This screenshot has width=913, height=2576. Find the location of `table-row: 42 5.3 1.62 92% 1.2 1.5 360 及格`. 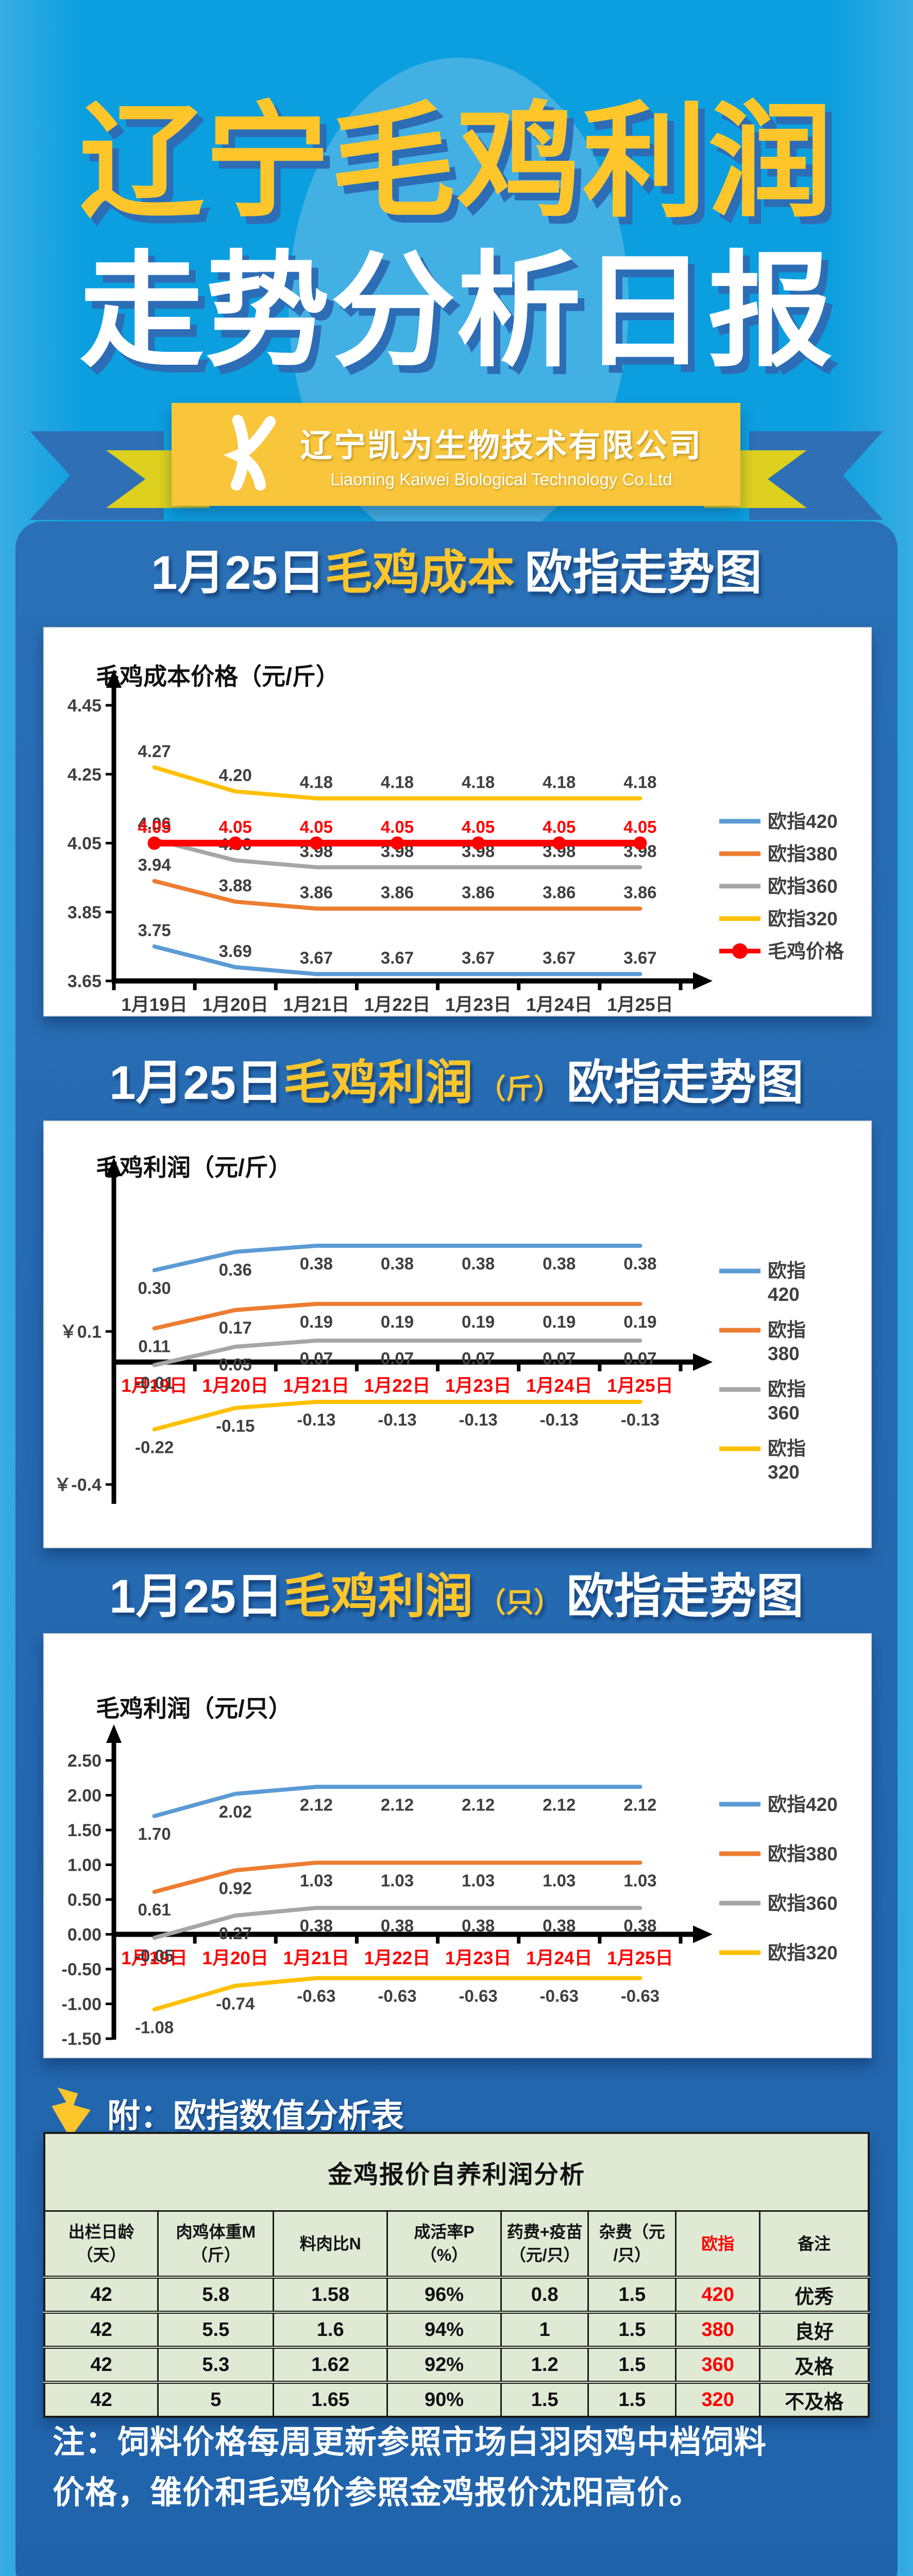

table-row: 42 5.3 1.62 92% 1.2 1.5 360 及格 is located at coordinates (457, 2365).